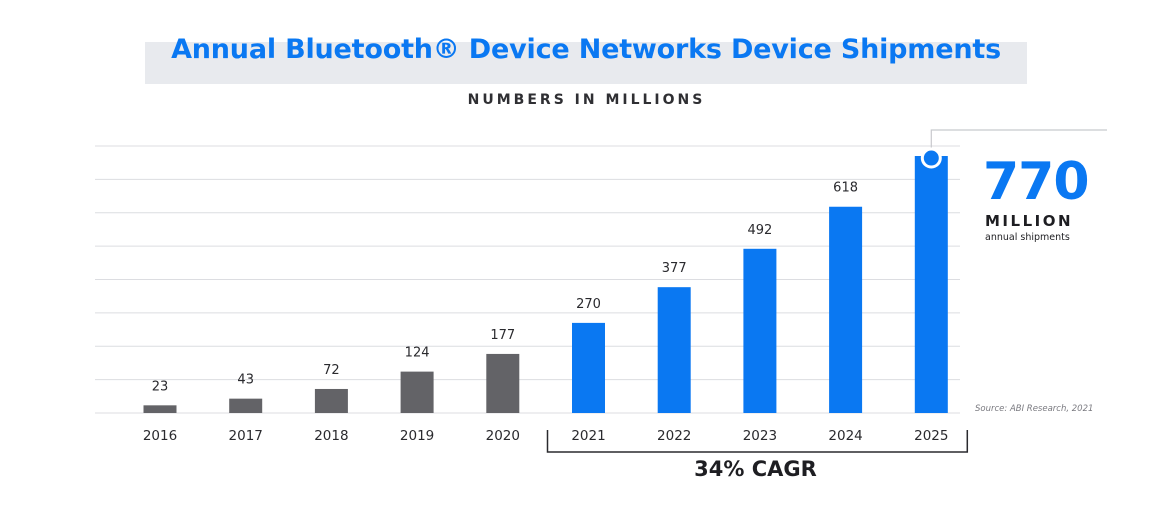 This screenshot has height=510, width=1173. Describe the element at coordinates (845, 436) in the screenshot. I see `x-tick-2024: 2024` at that location.